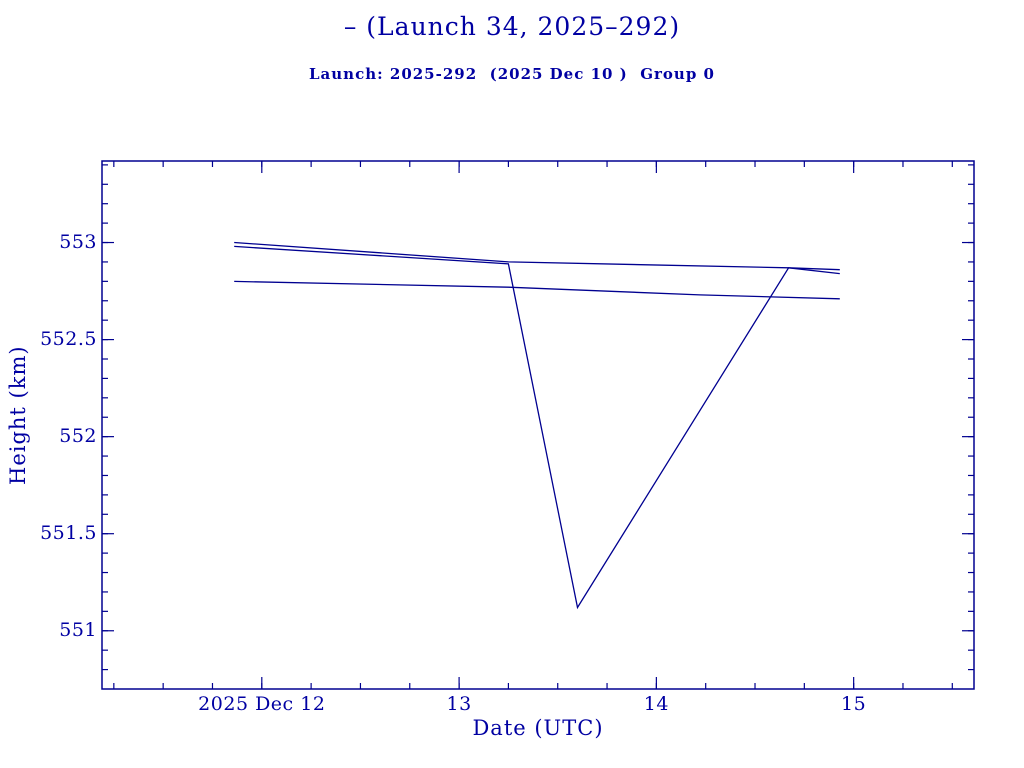 The height and width of the screenshot is (768, 1024). I want to click on chart-title: – (Launch 34, 2025–292), so click(512, 26).